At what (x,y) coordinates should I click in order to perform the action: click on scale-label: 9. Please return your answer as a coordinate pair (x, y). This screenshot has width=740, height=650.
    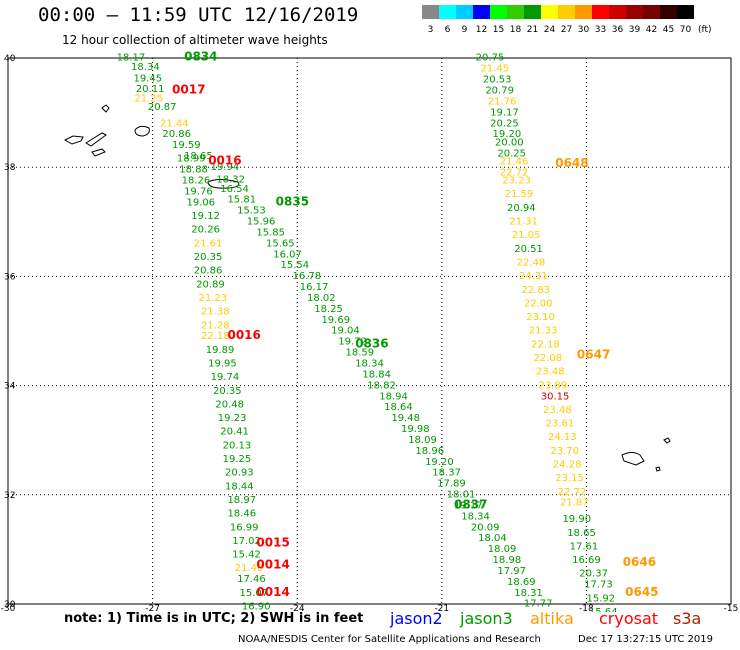
    Looking at the image, I should click on (465, 30).